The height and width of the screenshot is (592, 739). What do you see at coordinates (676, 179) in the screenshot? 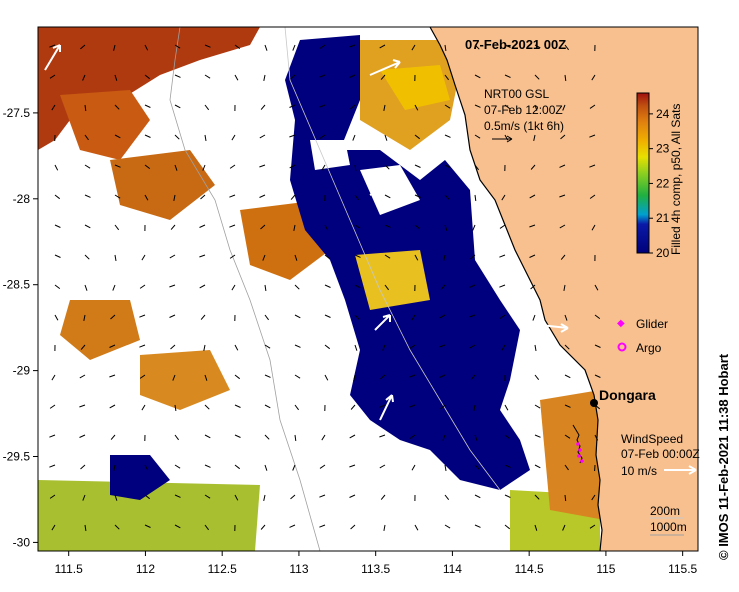
I see `colorbar-label: Filled 4h comp, p50, All Sats` at bounding box center [676, 179].